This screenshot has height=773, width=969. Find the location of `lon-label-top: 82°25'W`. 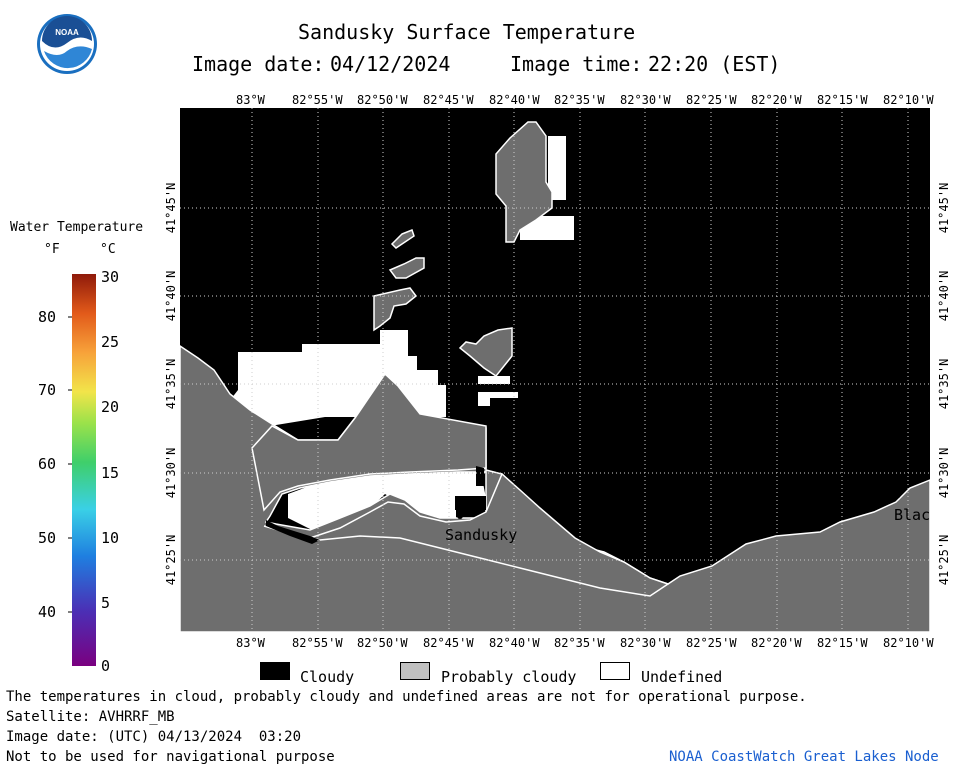

lon-label-top: 82°25'W is located at coordinates (711, 100).